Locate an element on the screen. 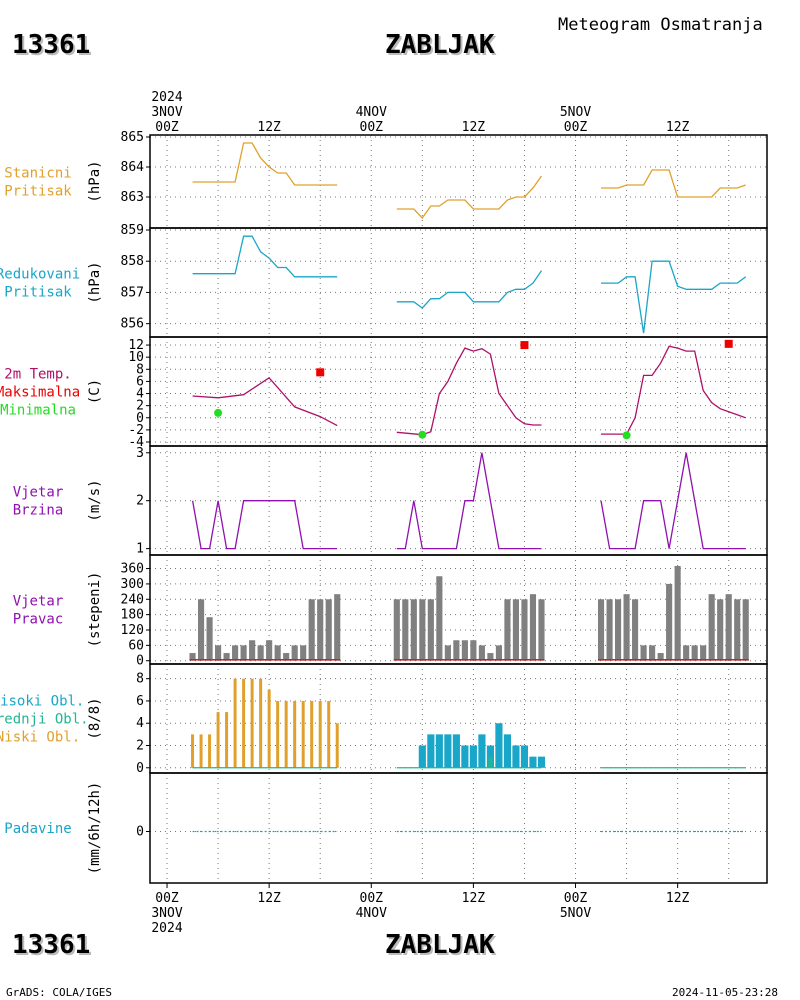 The height and width of the screenshot is (1000, 800). y-axis-label: (mm/6h/12h) is located at coordinates (95, 828).